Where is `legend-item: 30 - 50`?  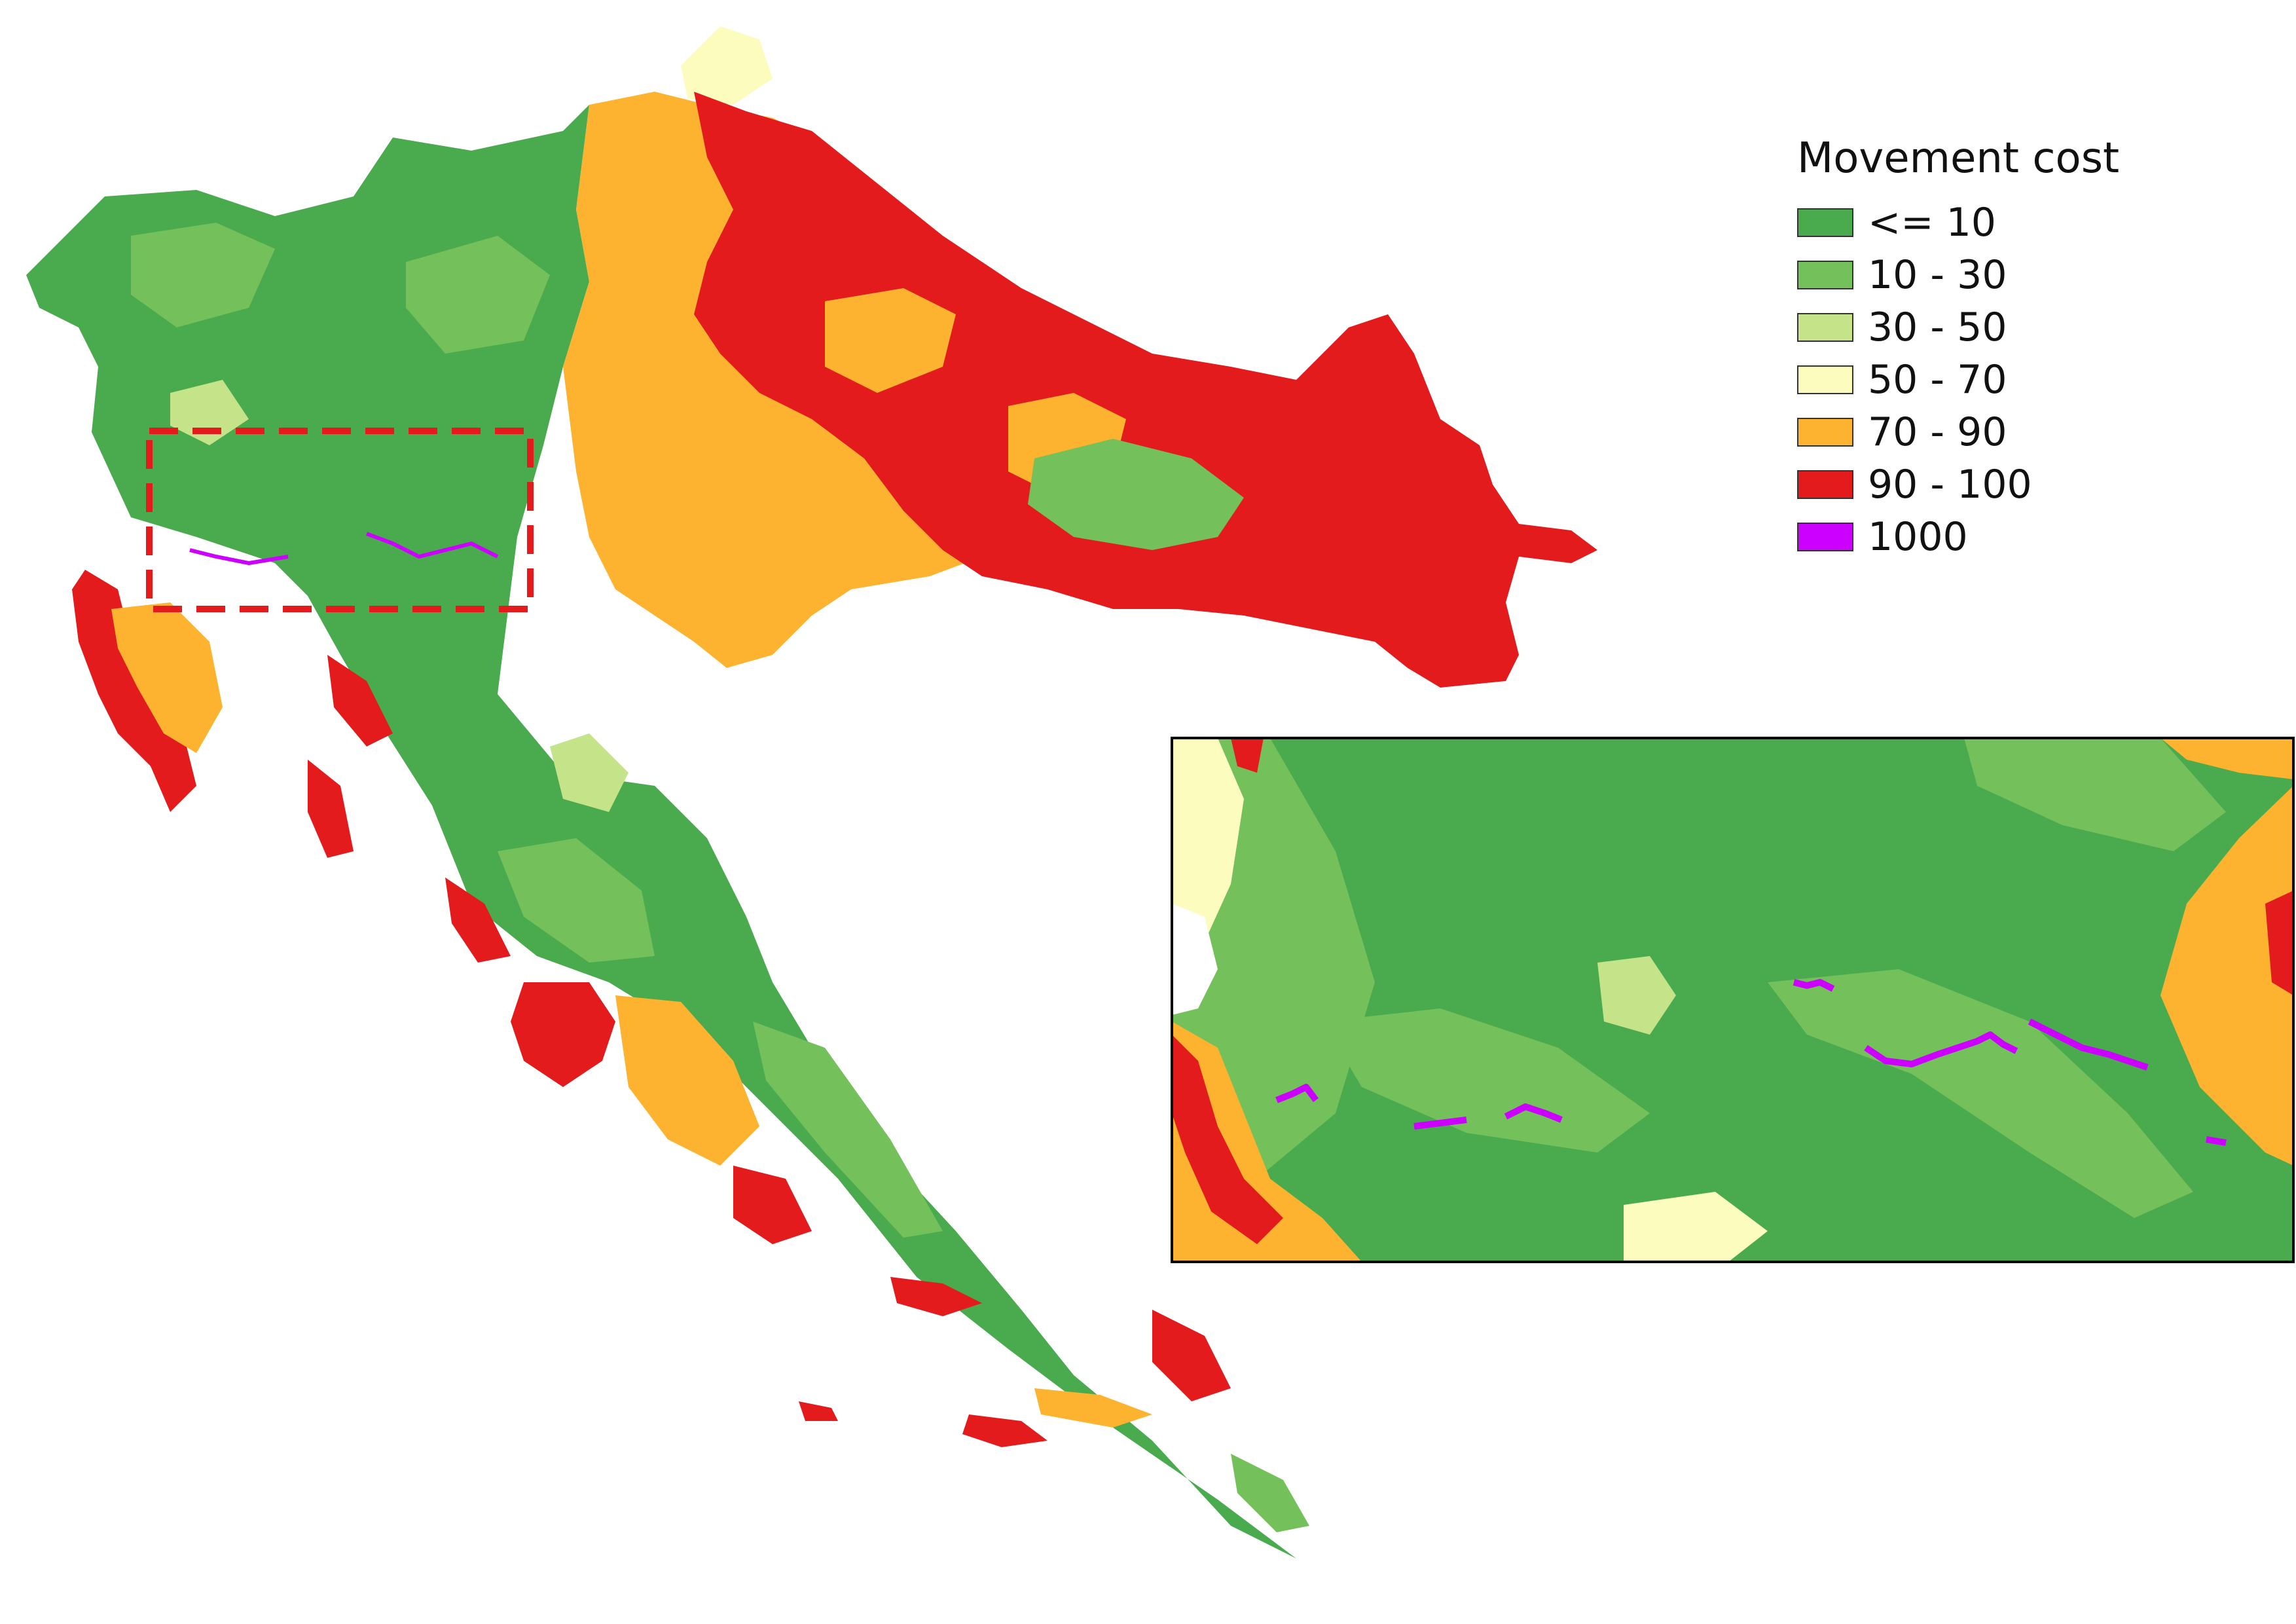
legend-item: 30 - 50 is located at coordinates (2026, 327).